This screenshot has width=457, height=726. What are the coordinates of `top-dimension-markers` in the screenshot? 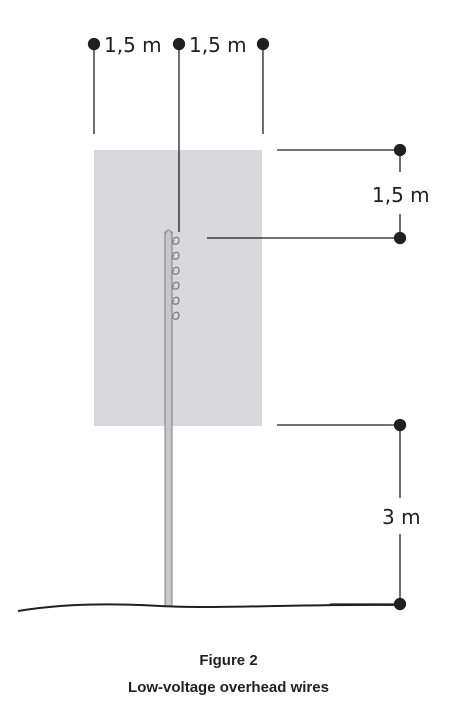 It's located at (178, 134).